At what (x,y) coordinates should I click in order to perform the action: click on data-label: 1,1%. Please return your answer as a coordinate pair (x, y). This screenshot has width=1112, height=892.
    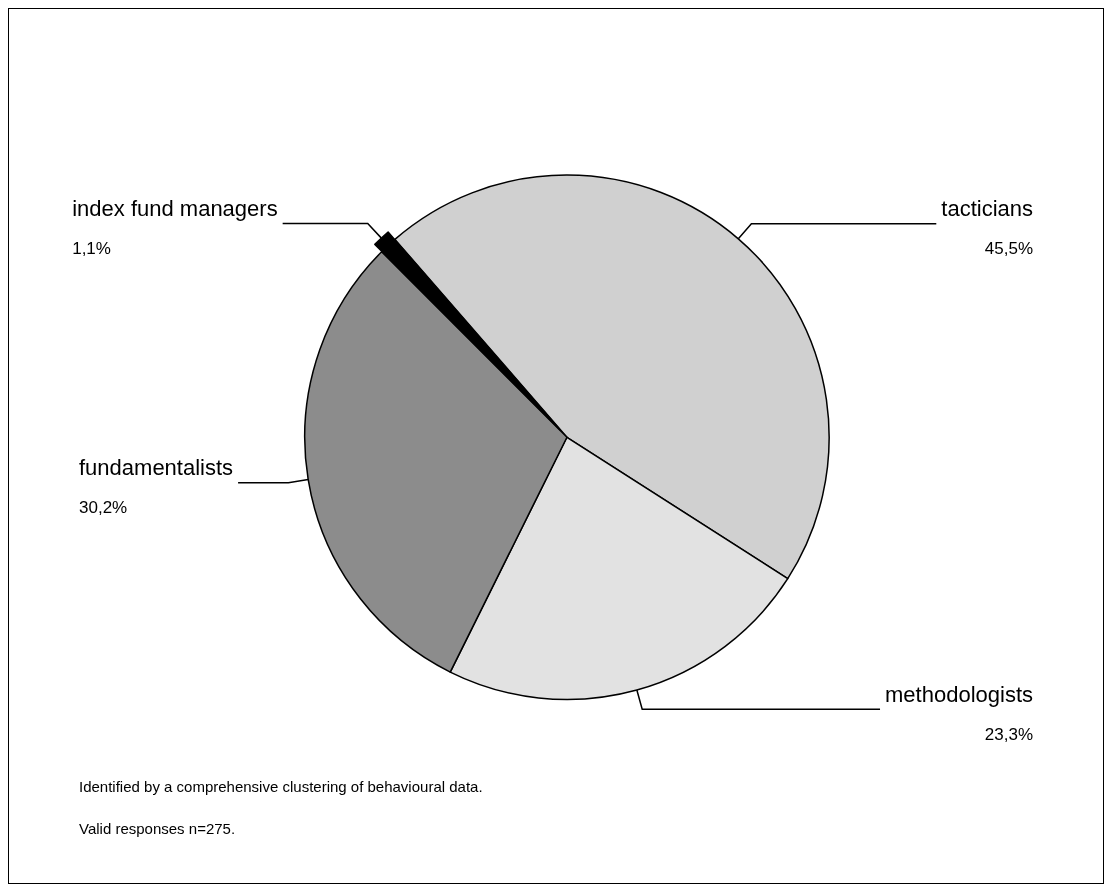
    Looking at the image, I should click on (91, 248).